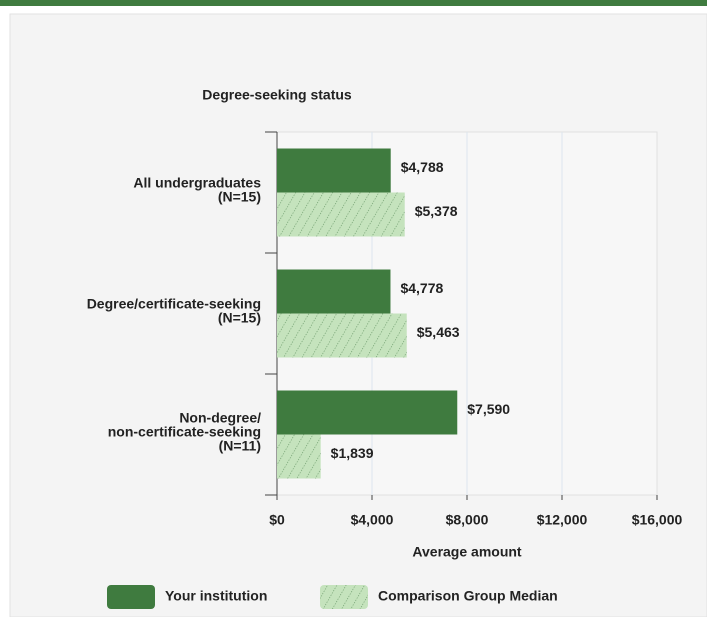 This screenshot has height=622, width=707. Describe the element at coordinates (277, 520) in the screenshot. I see `x-tick-label: $0` at that location.